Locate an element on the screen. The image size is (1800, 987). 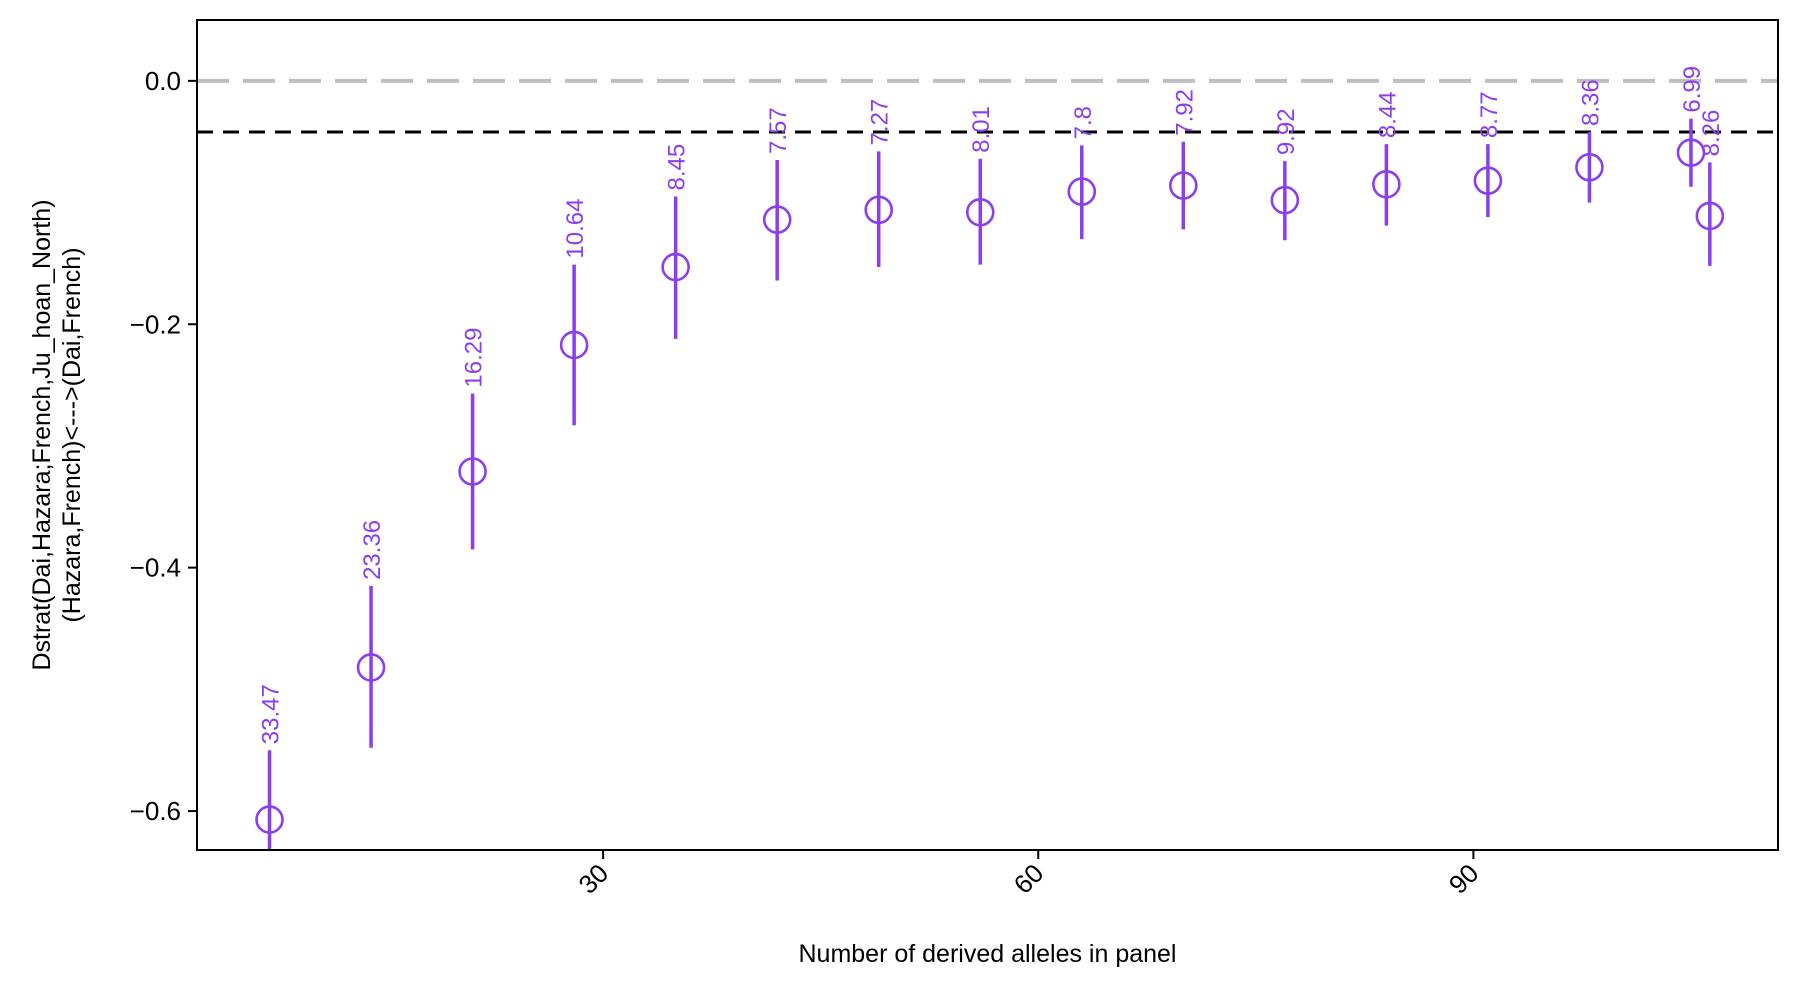
reference-lines is located at coordinates (987, 106).